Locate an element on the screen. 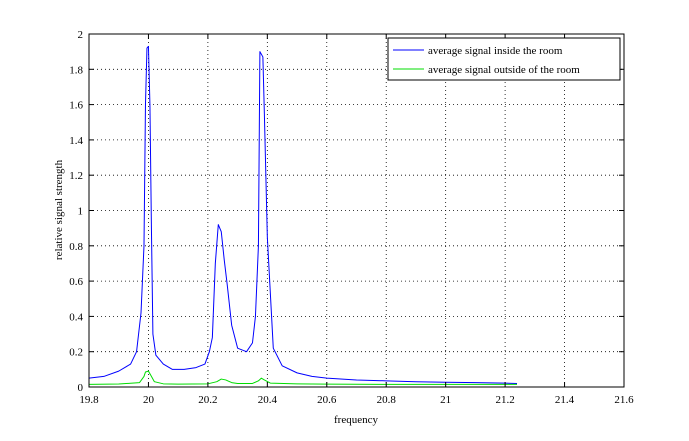 The image size is (689, 441). y-axis-label: relative signal strength is located at coordinates (59, 209).